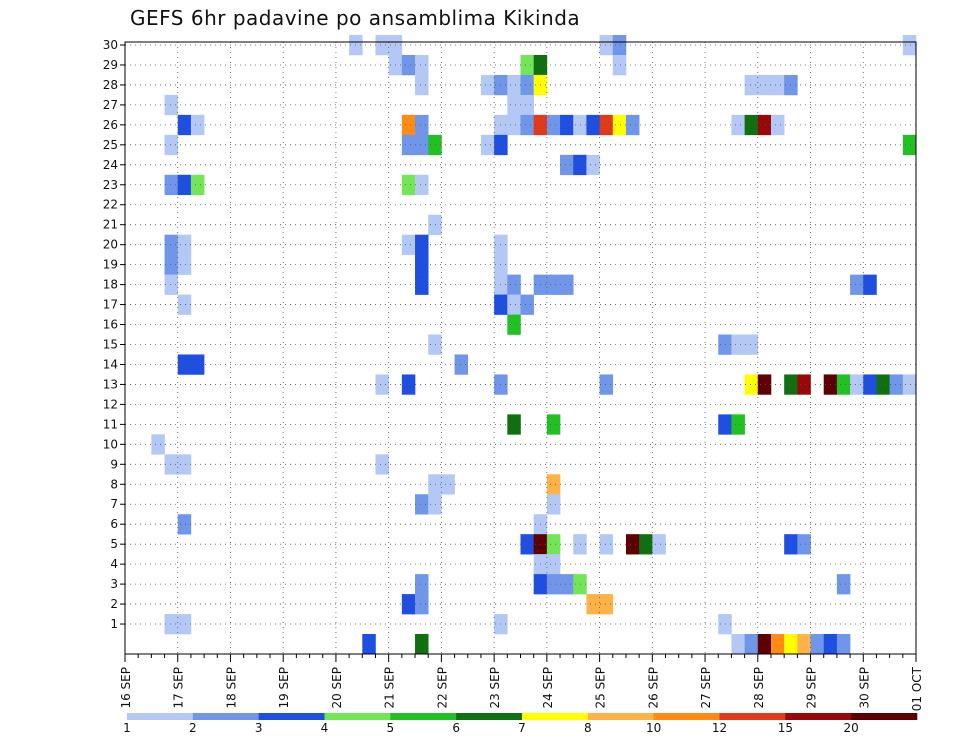  I want to click on x-tick-label: 21 SEP, so click(390, 688).